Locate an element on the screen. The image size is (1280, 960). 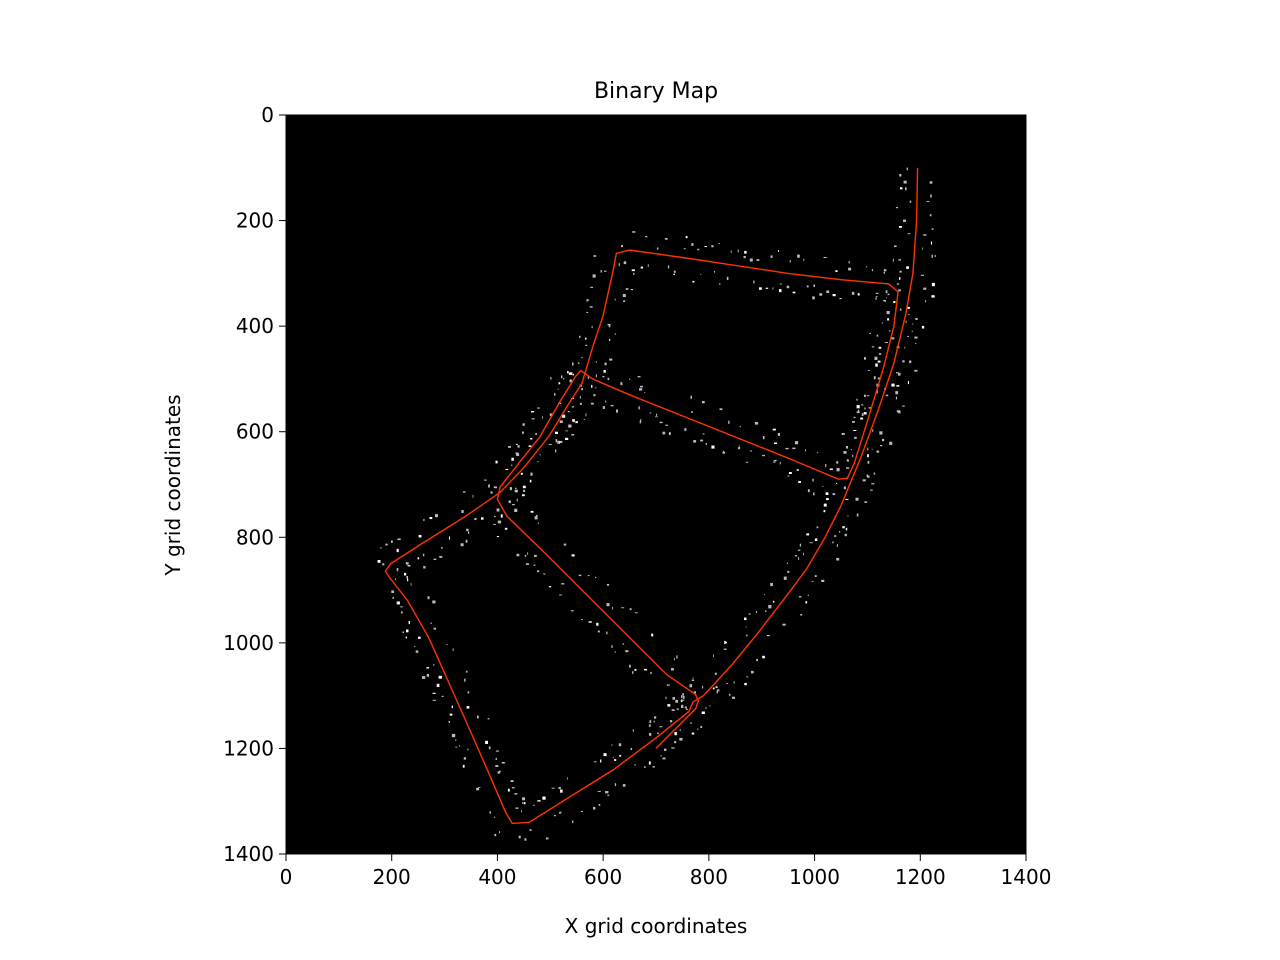
x-tick-label: 1200 is located at coordinates (920, 877).